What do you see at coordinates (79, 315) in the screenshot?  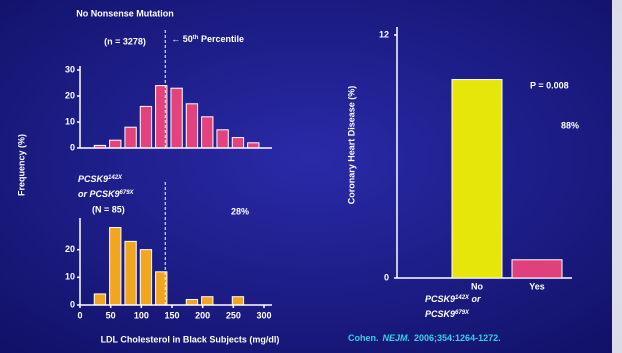 I see `x-tick-label: 0` at bounding box center [79, 315].